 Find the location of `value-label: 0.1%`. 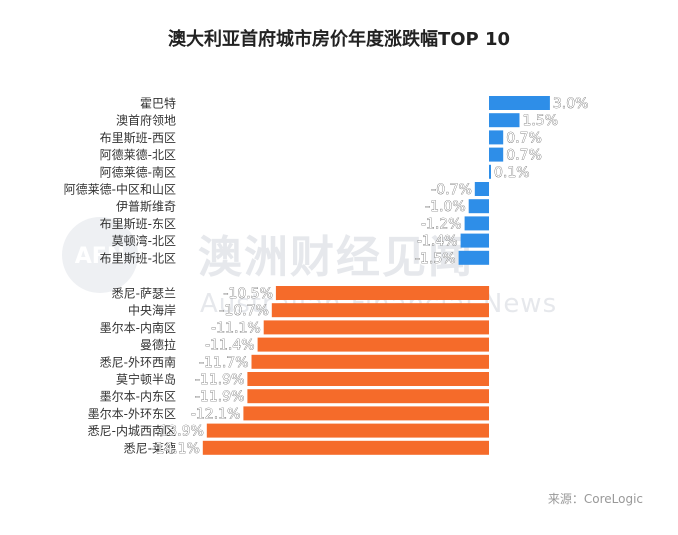

value-label: 0.1% is located at coordinates (512, 173).